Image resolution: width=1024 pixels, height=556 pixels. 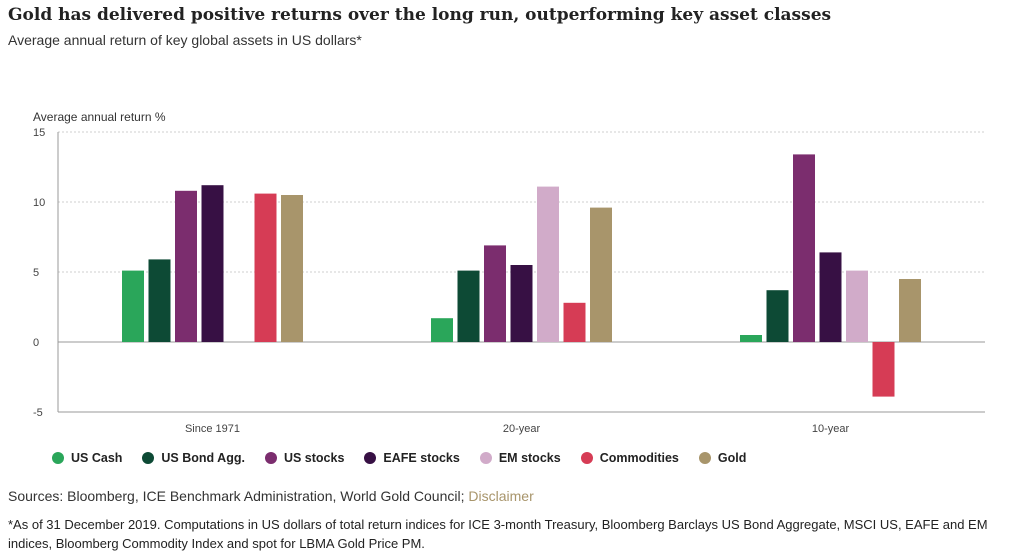 I want to click on legend-item: US Bond Agg., so click(x=193, y=458).